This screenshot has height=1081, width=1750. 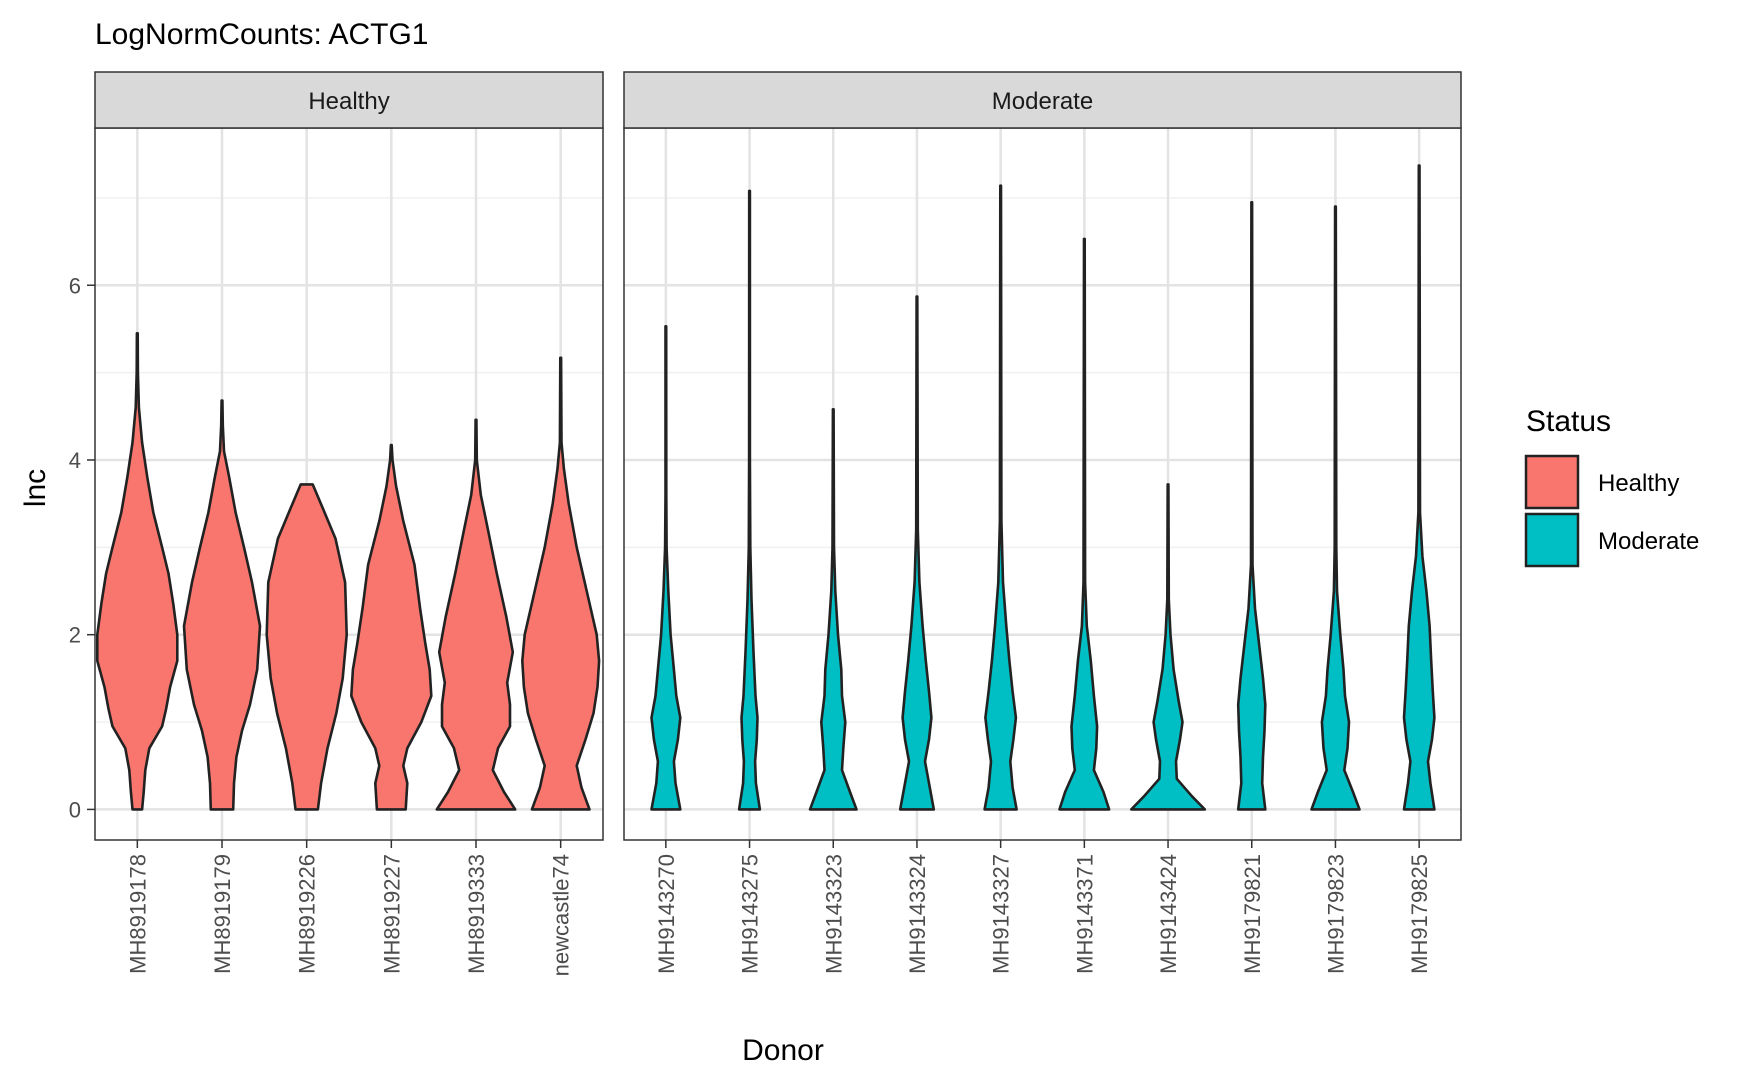 What do you see at coordinates (561, 583) in the screenshot?
I see `violin-newcastle74` at bounding box center [561, 583].